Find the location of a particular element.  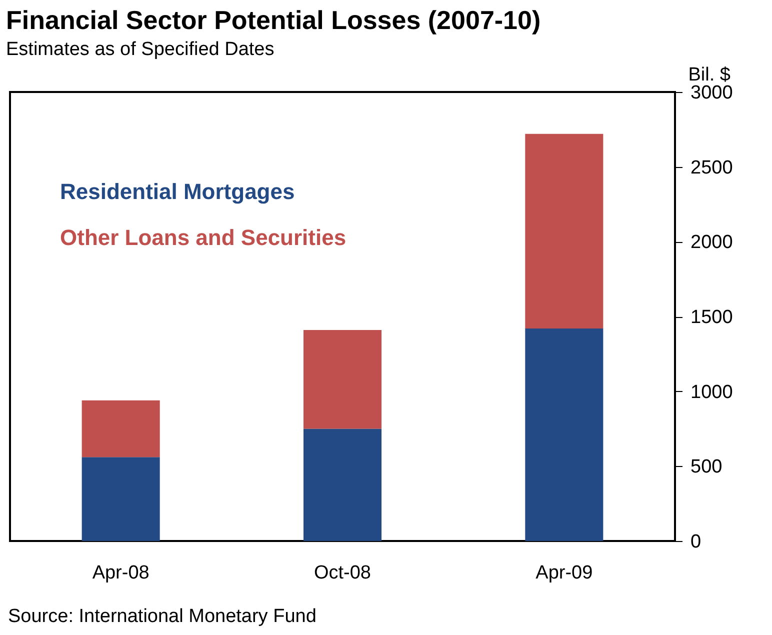

y-axis-title: Bil. $ is located at coordinates (709, 75).